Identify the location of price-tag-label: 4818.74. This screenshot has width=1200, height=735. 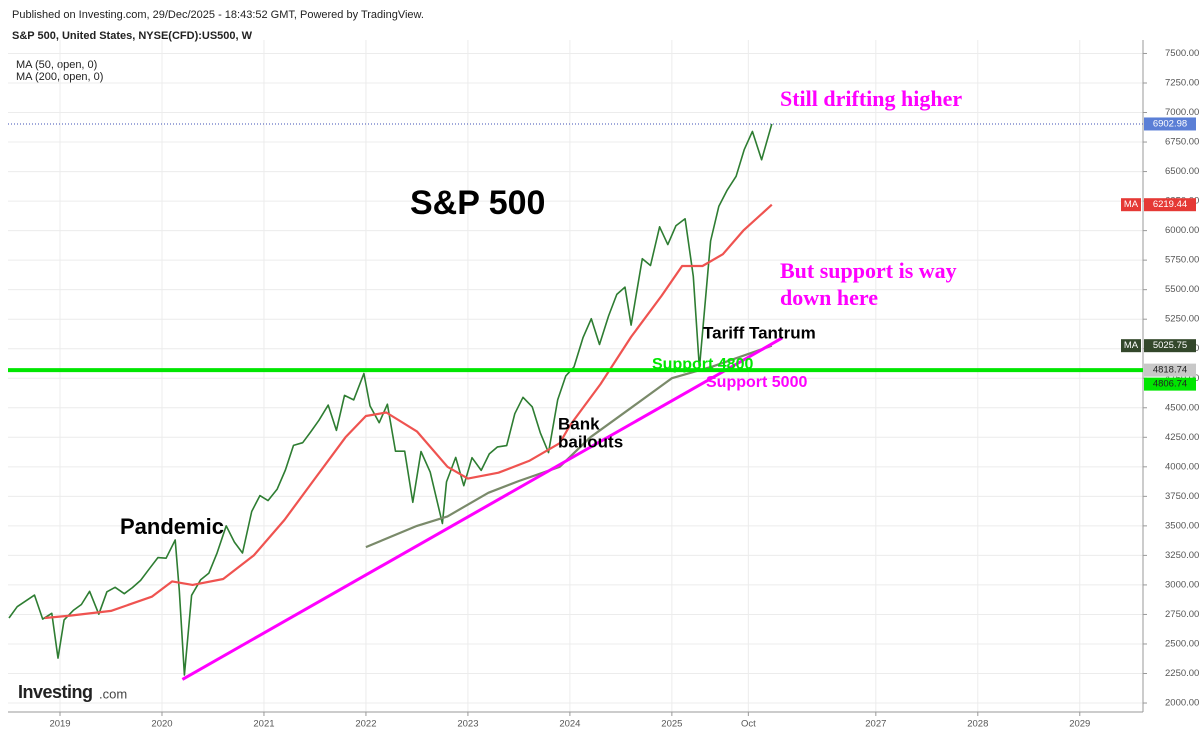
(1170, 370).